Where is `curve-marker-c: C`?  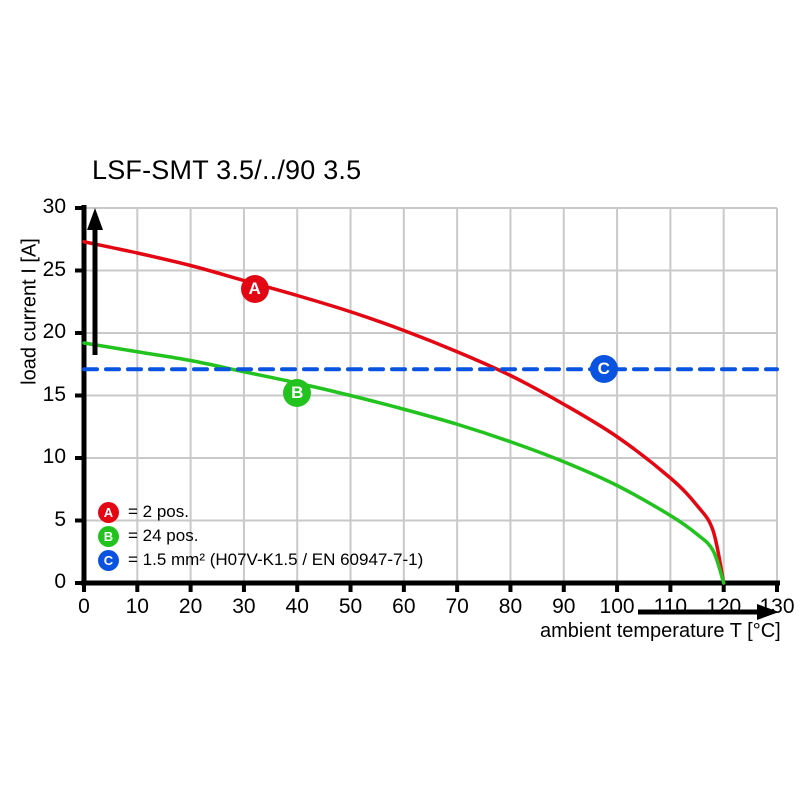
curve-marker-c: C is located at coordinates (603, 369).